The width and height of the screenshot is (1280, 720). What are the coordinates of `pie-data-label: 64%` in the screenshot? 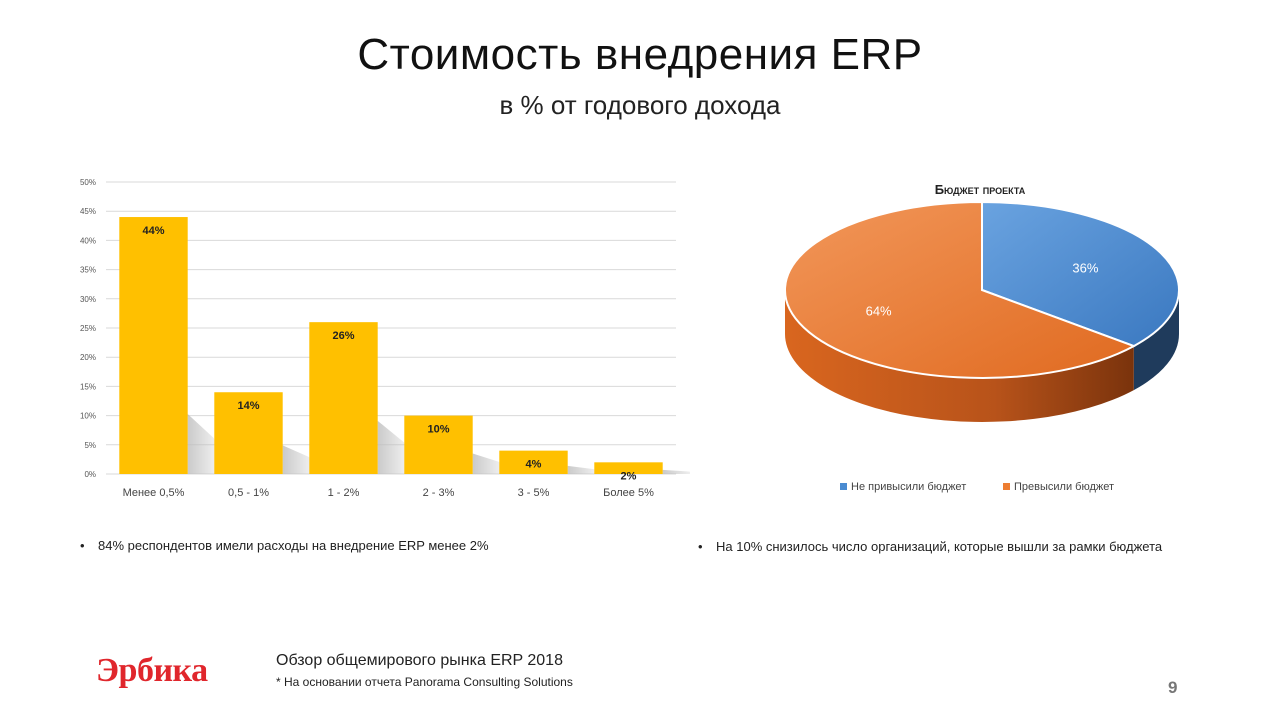 It's located at (879, 311).